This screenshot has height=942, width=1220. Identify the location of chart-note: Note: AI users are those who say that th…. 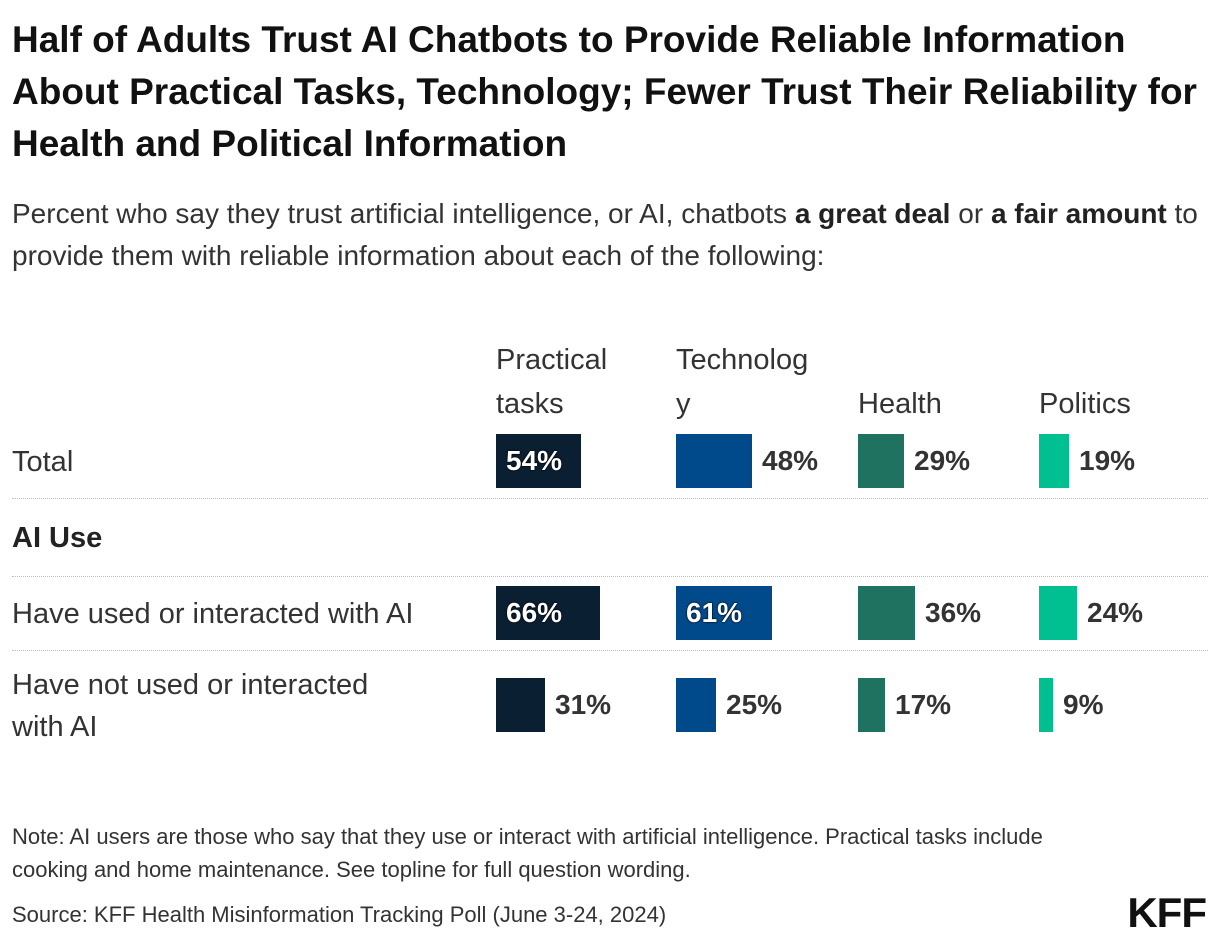
(527, 853).